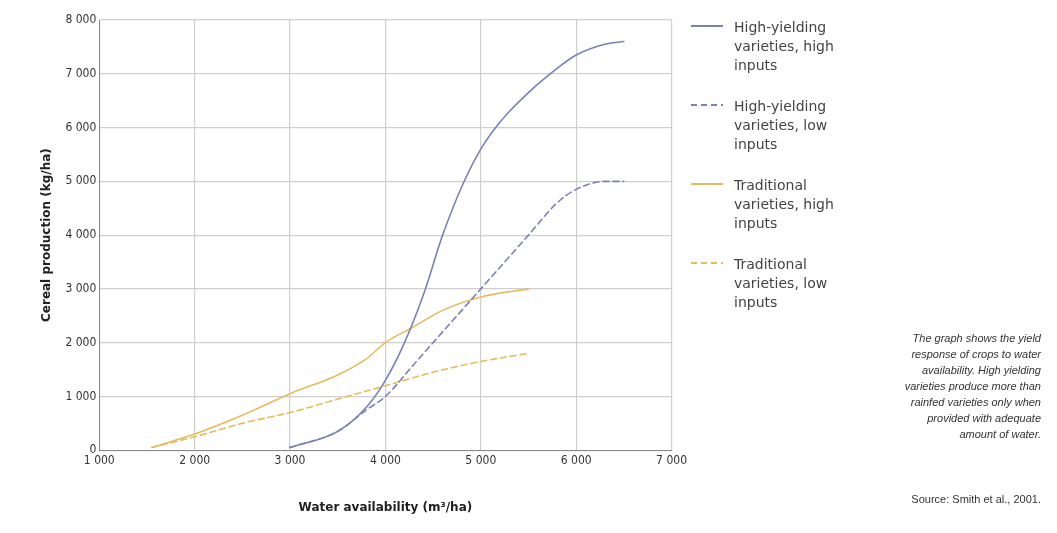  What do you see at coordinates (781, 283) in the screenshot?
I see `legend-label: Traditional varieties, low inputs` at bounding box center [781, 283].